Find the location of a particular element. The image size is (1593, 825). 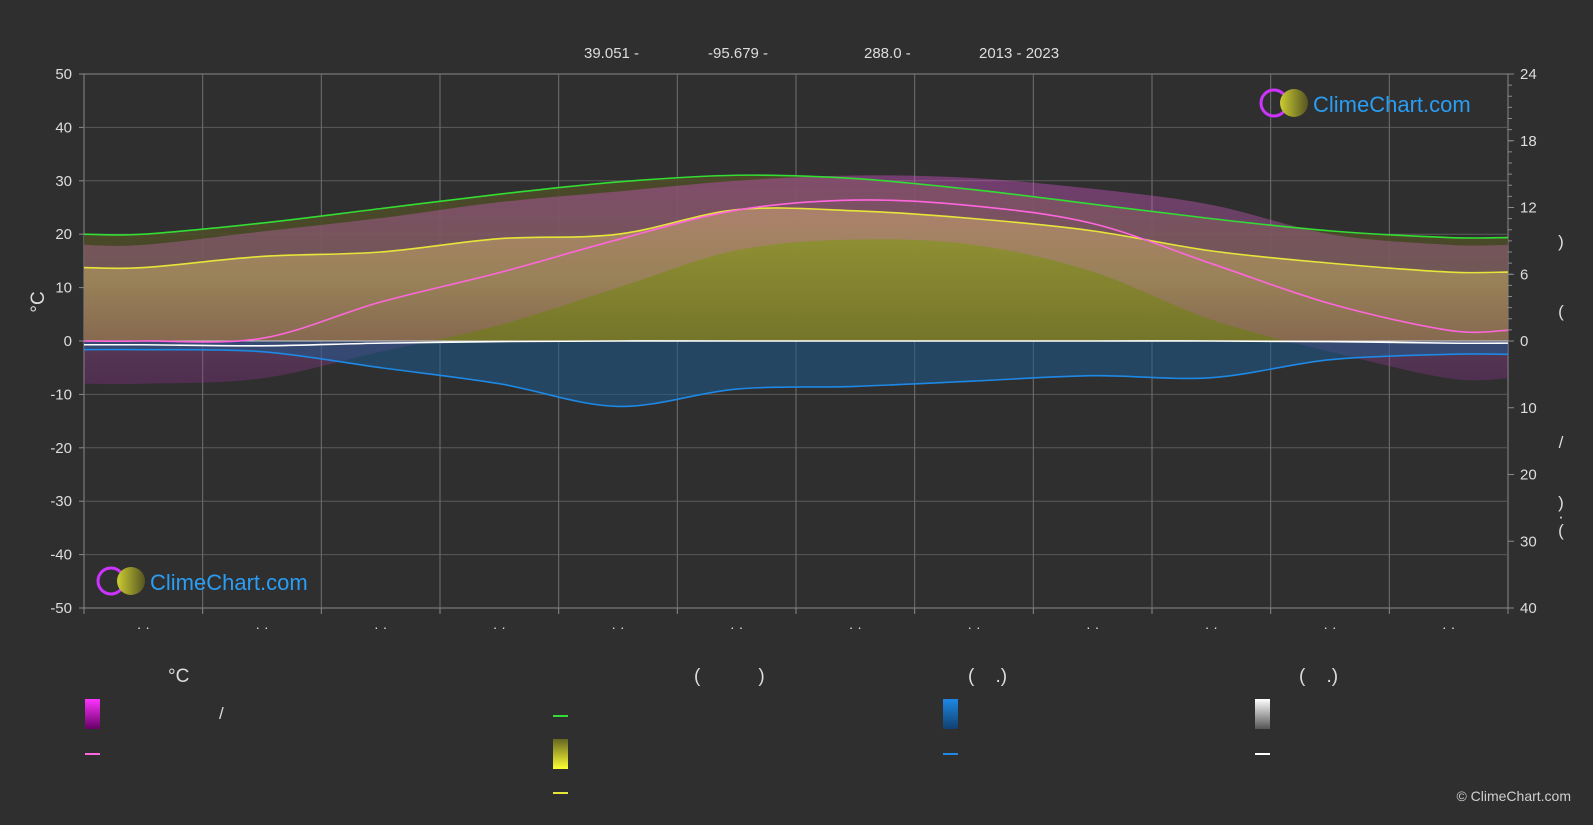

right-axis-tick-label: 24 is located at coordinates (1528, 74).